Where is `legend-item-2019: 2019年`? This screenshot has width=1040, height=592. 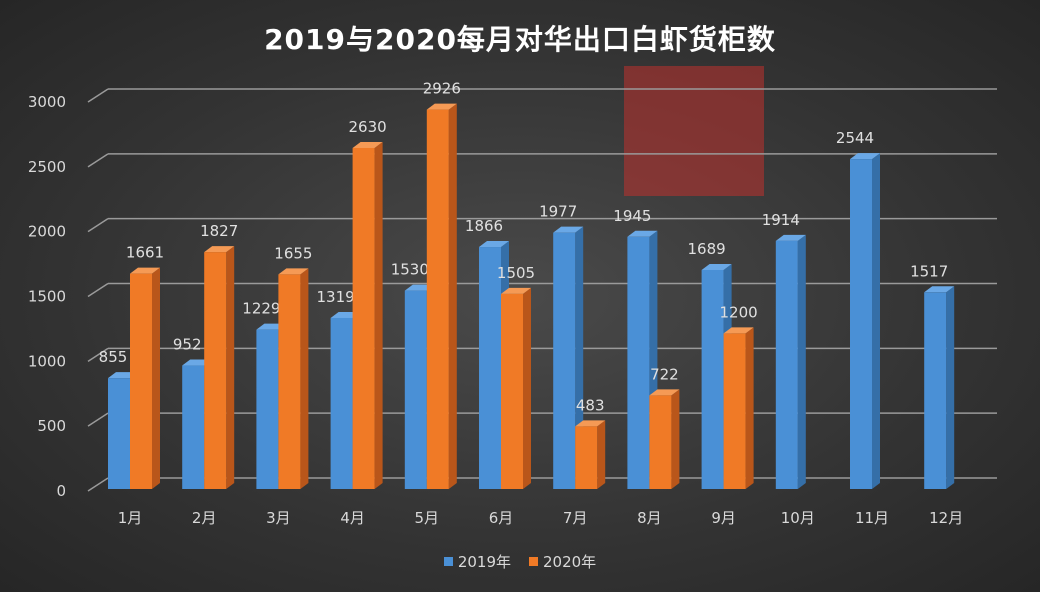
legend-item-2019: 2019年 is located at coordinates (477, 561).